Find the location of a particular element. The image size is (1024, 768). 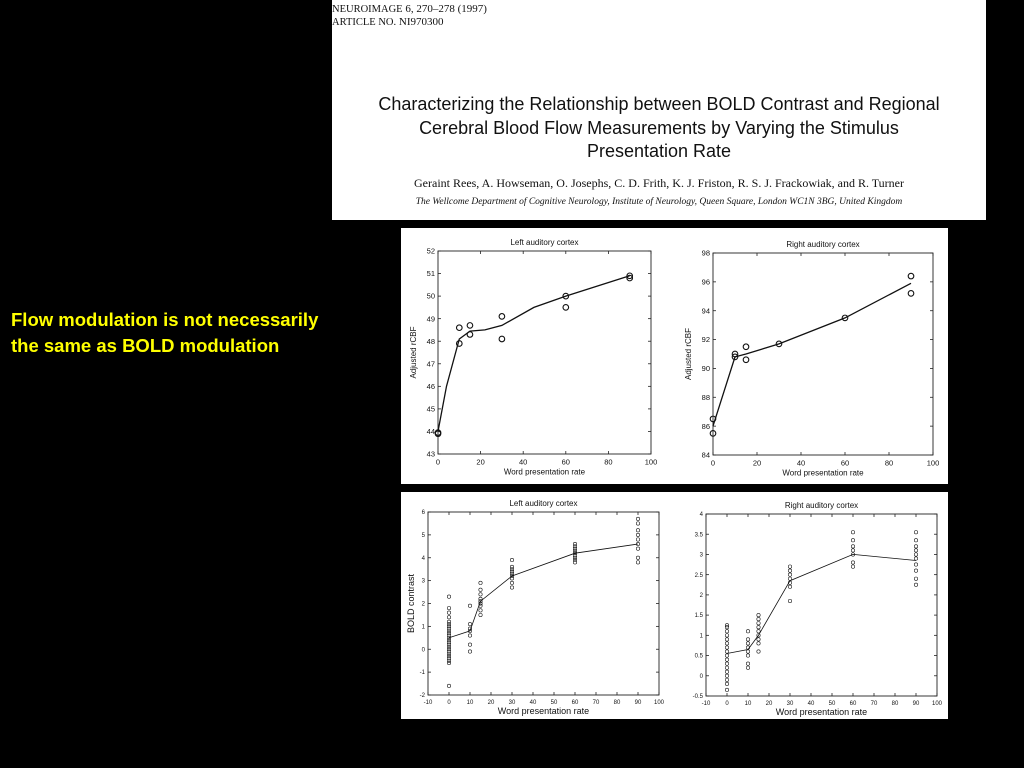

y-tick-label: 49 is located at coordinates (431, 318).